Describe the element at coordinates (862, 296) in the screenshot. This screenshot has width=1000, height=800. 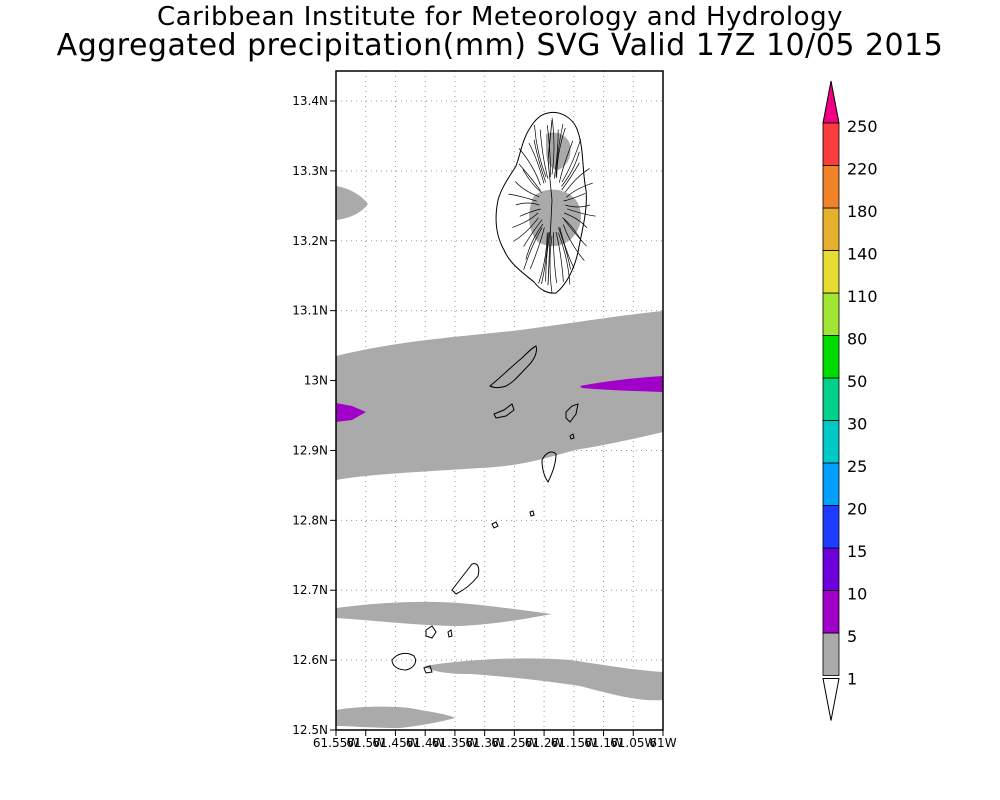
I see `colorbar-level-label: 110` at that location.